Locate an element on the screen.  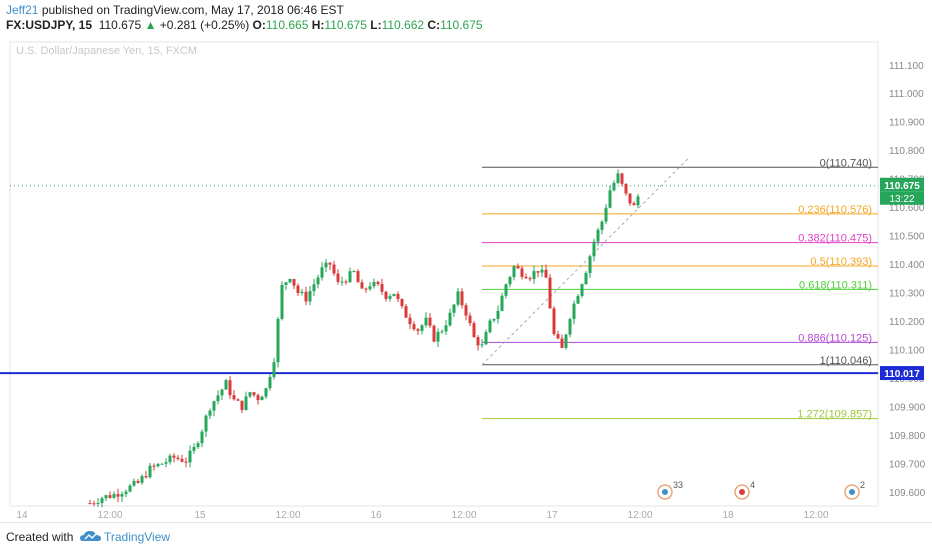
x-tick-label: 16 is located at coordinates (376, 515).